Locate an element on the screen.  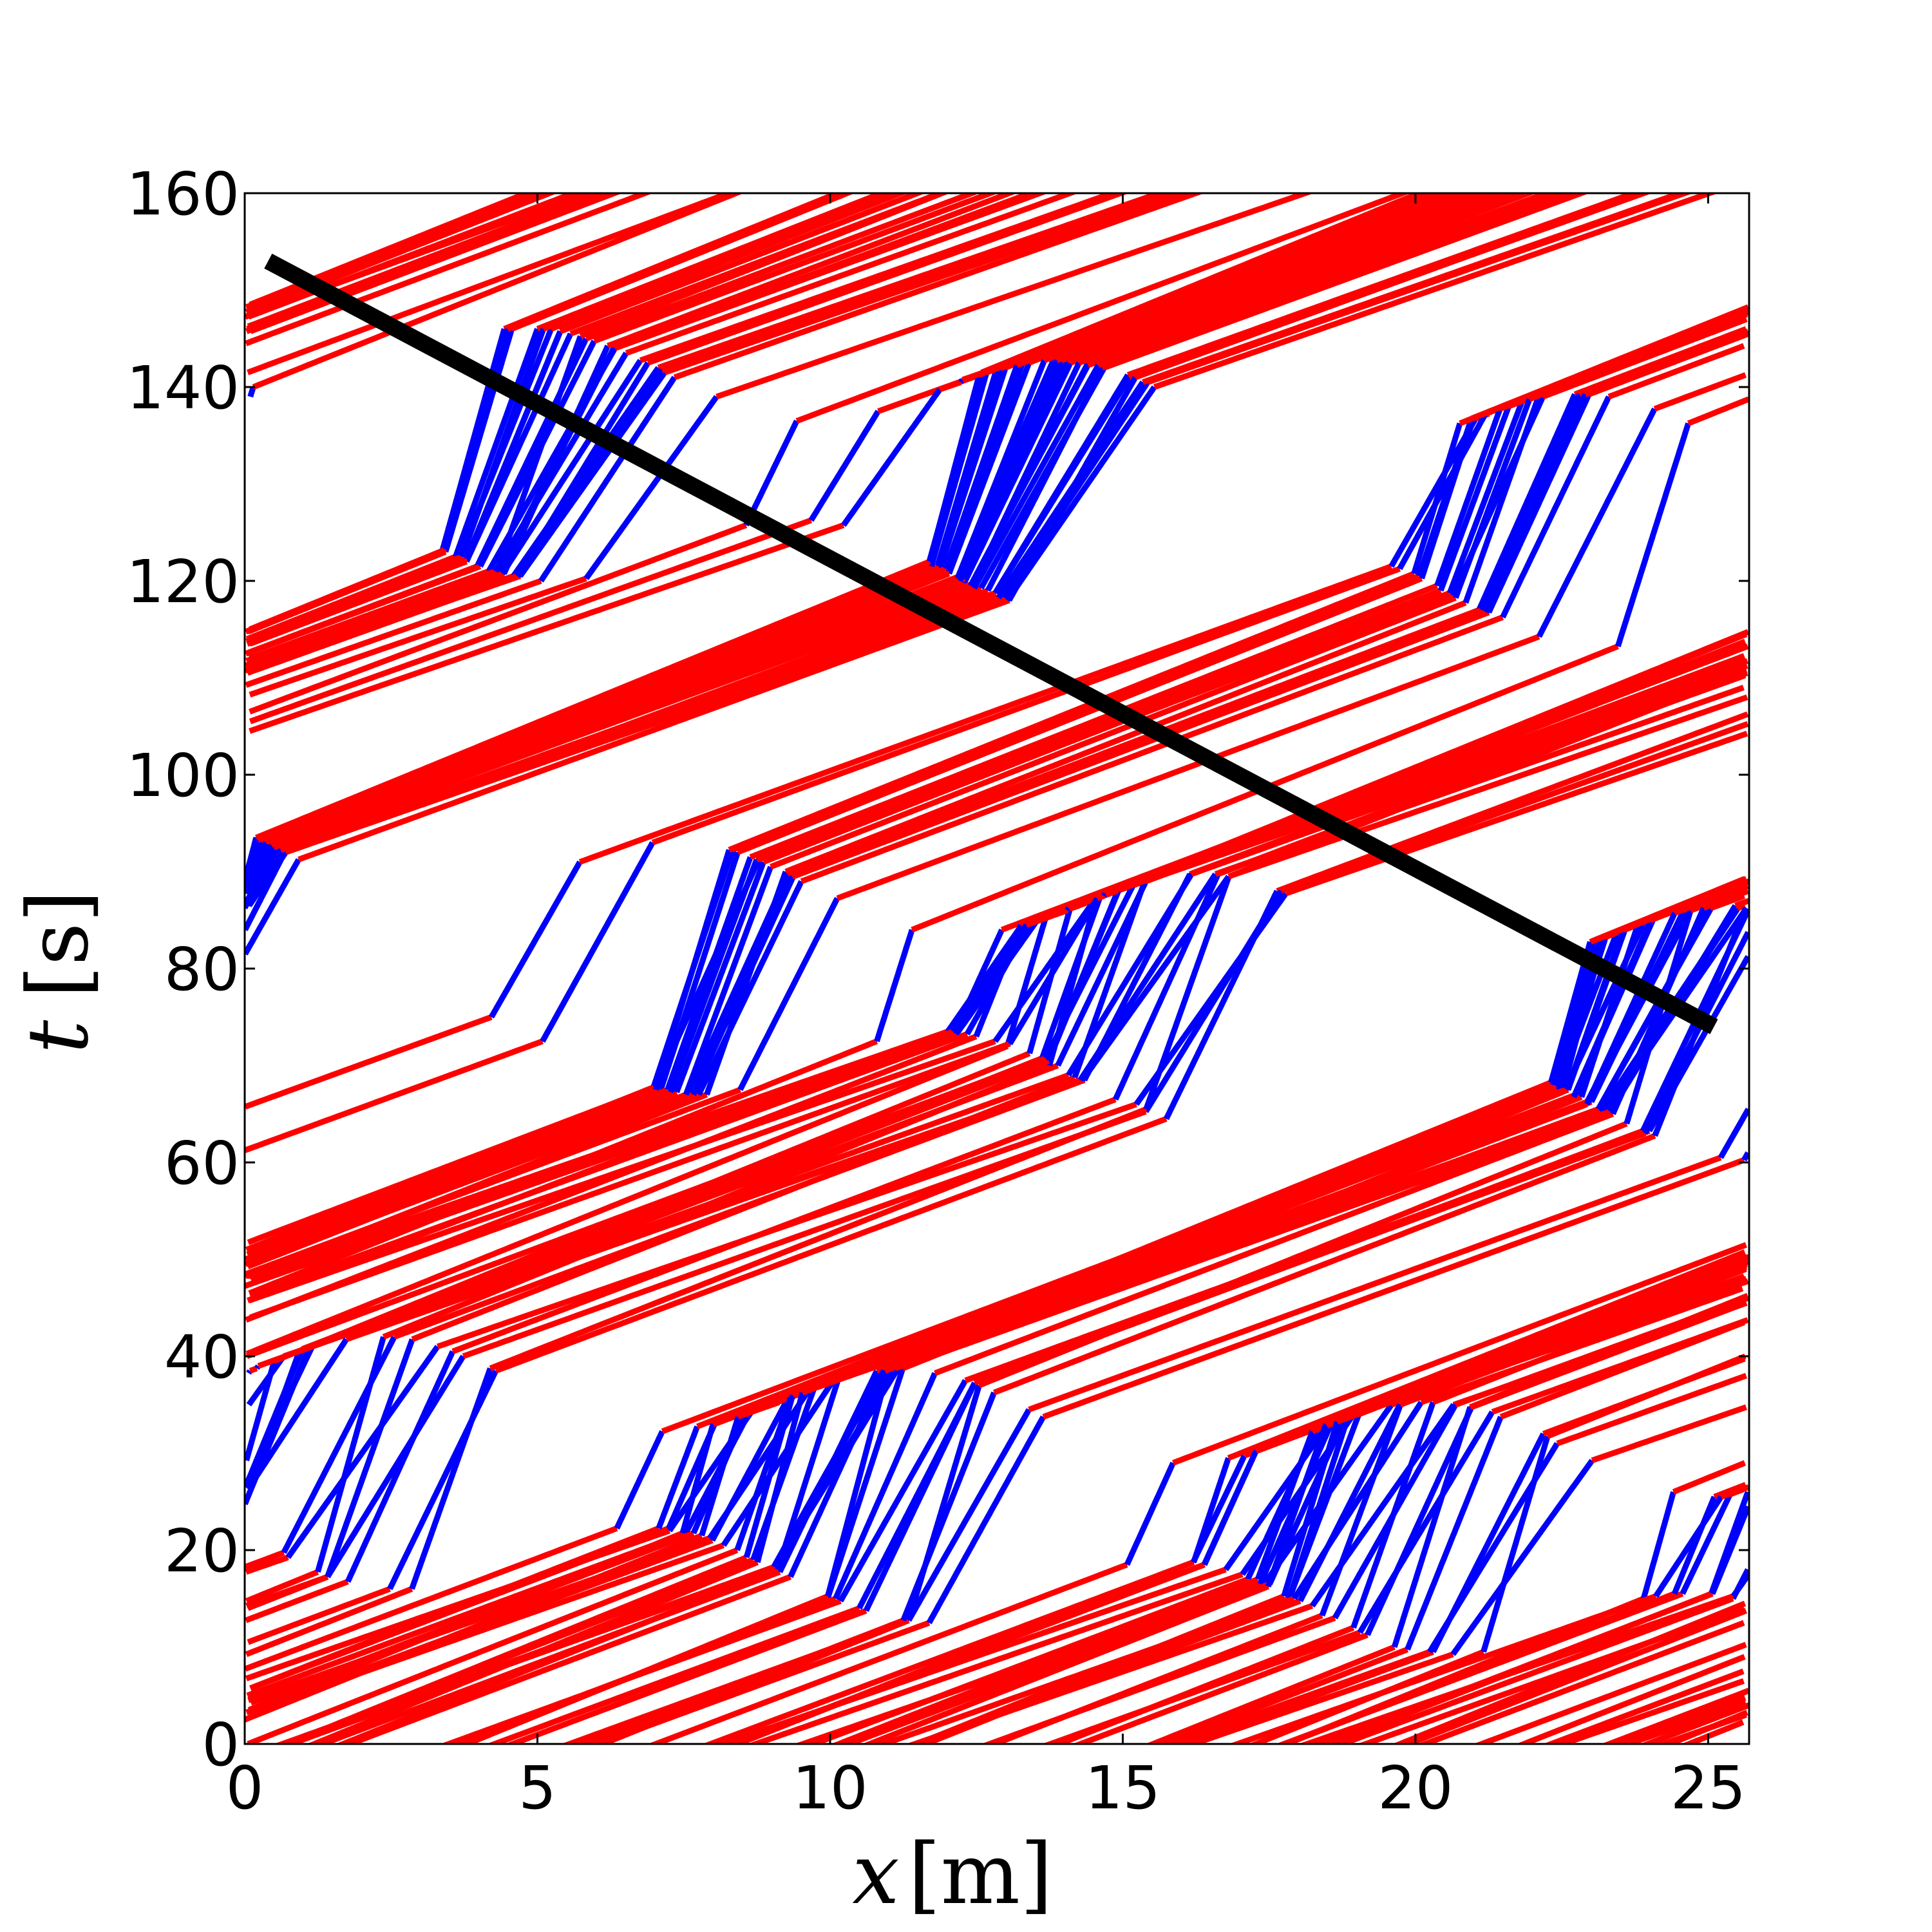
x-axis-title: x [m] is located at coordinates (952, 1874).